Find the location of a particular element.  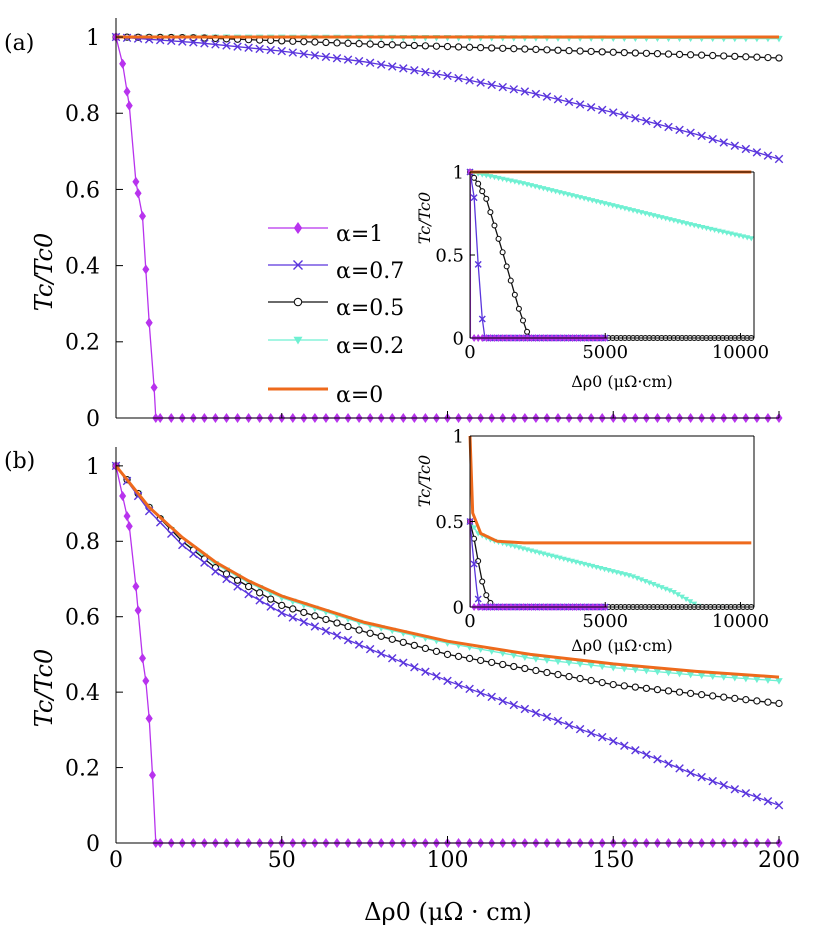

x-tick-label: 50 is located at coordinates (282, 860).